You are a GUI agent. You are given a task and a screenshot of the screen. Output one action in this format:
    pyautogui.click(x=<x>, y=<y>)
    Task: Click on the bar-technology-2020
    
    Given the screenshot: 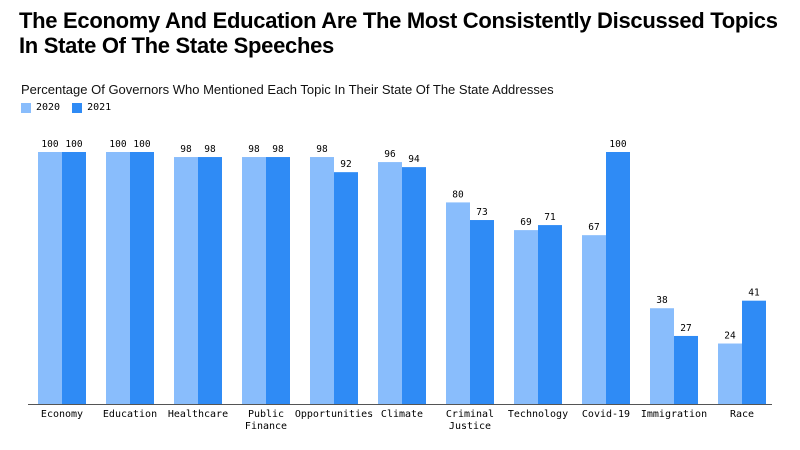 What is the action you would take?
    pyautogui.click(x=526, y=317)
    